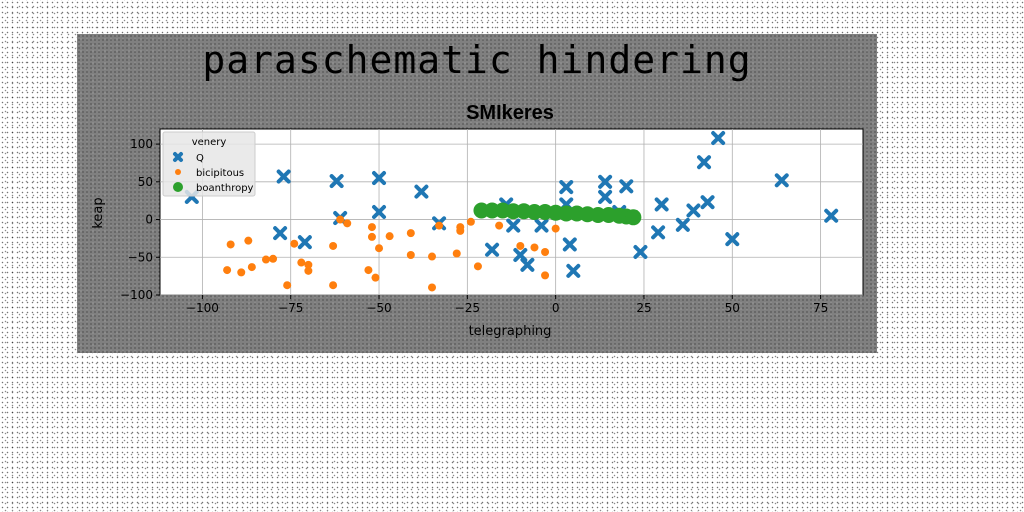 Image resolution: width=1024 pixels, height=512 pixels. What do you see at coordinates (556, 308) in the screenshot?
I see `x-tick-label: 0` at bounding box center [556, 308].